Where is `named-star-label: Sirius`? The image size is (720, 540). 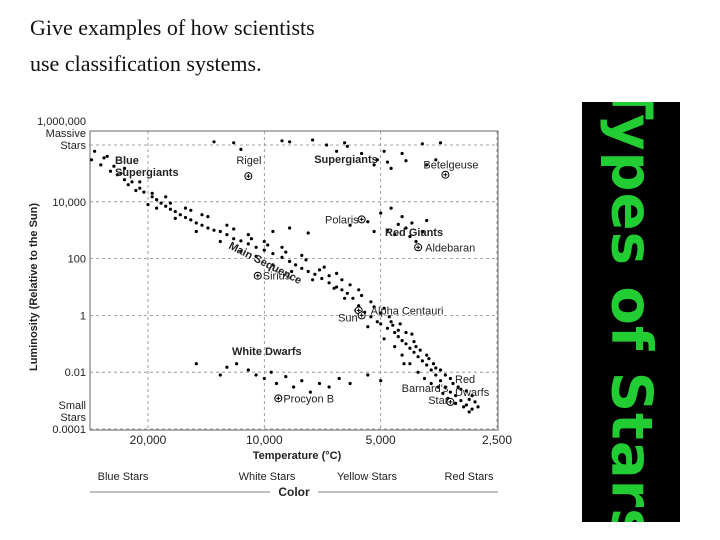
named-star-label: Sirius is located at coordinates (277, 277).